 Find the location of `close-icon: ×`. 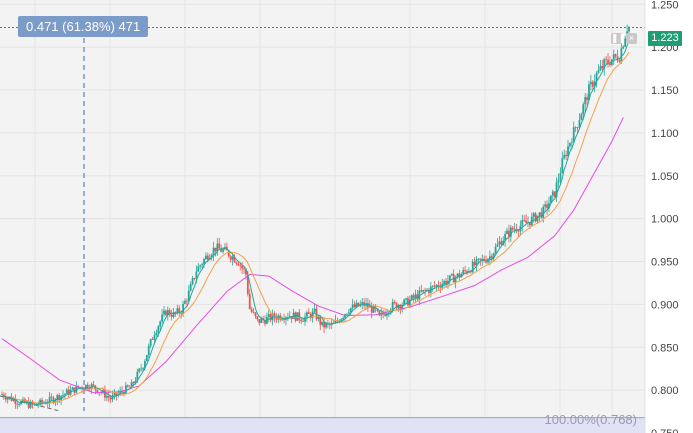

close-icon: × is located at coordinates (631, 38).